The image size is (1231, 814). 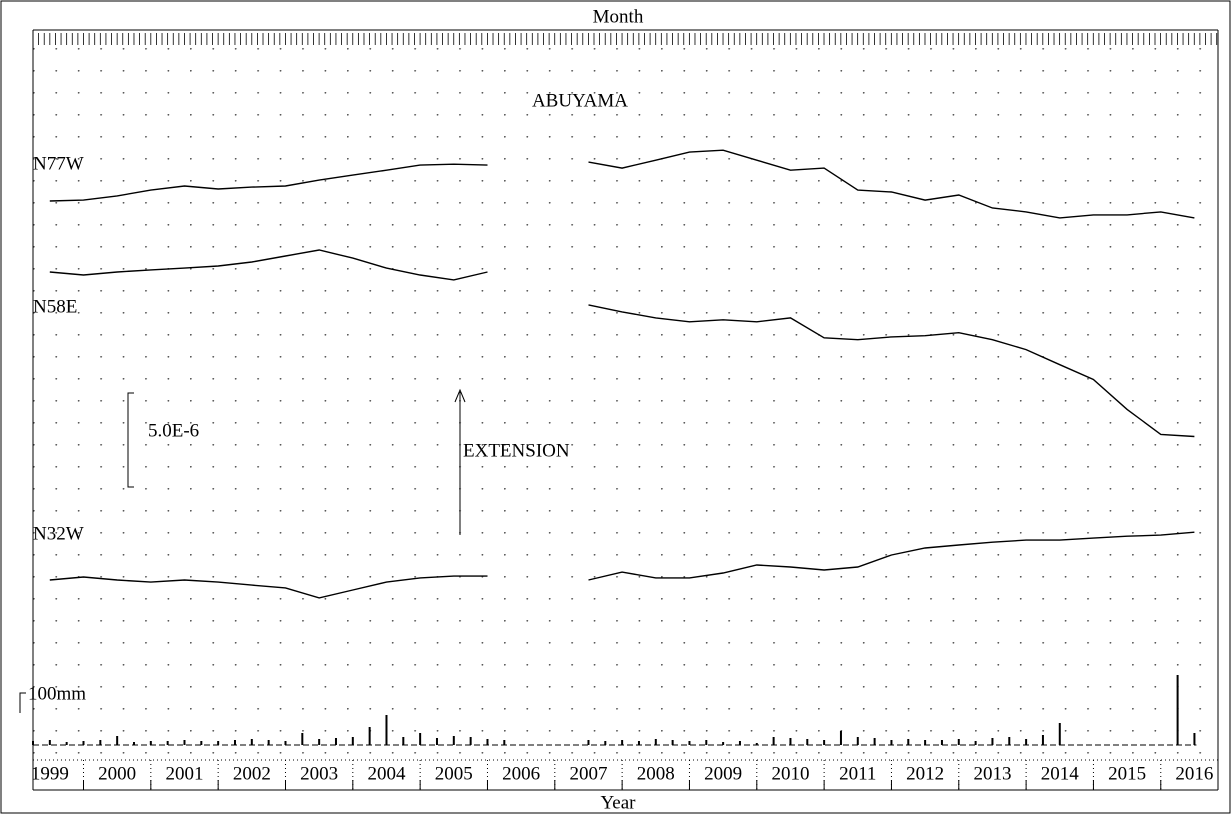 What do you see at coordinates (992, 773) in the screenshot?
I see `year-label: 2013` at bounding box center [992, 773].